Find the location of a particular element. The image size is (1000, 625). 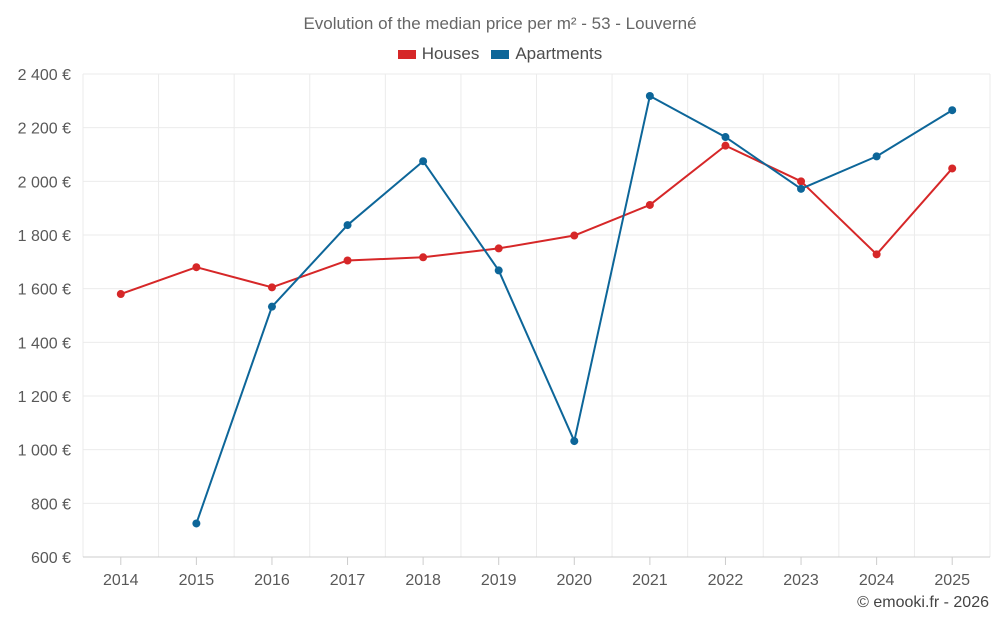

legend-swatch-houses is located at coordinates (406, 54).